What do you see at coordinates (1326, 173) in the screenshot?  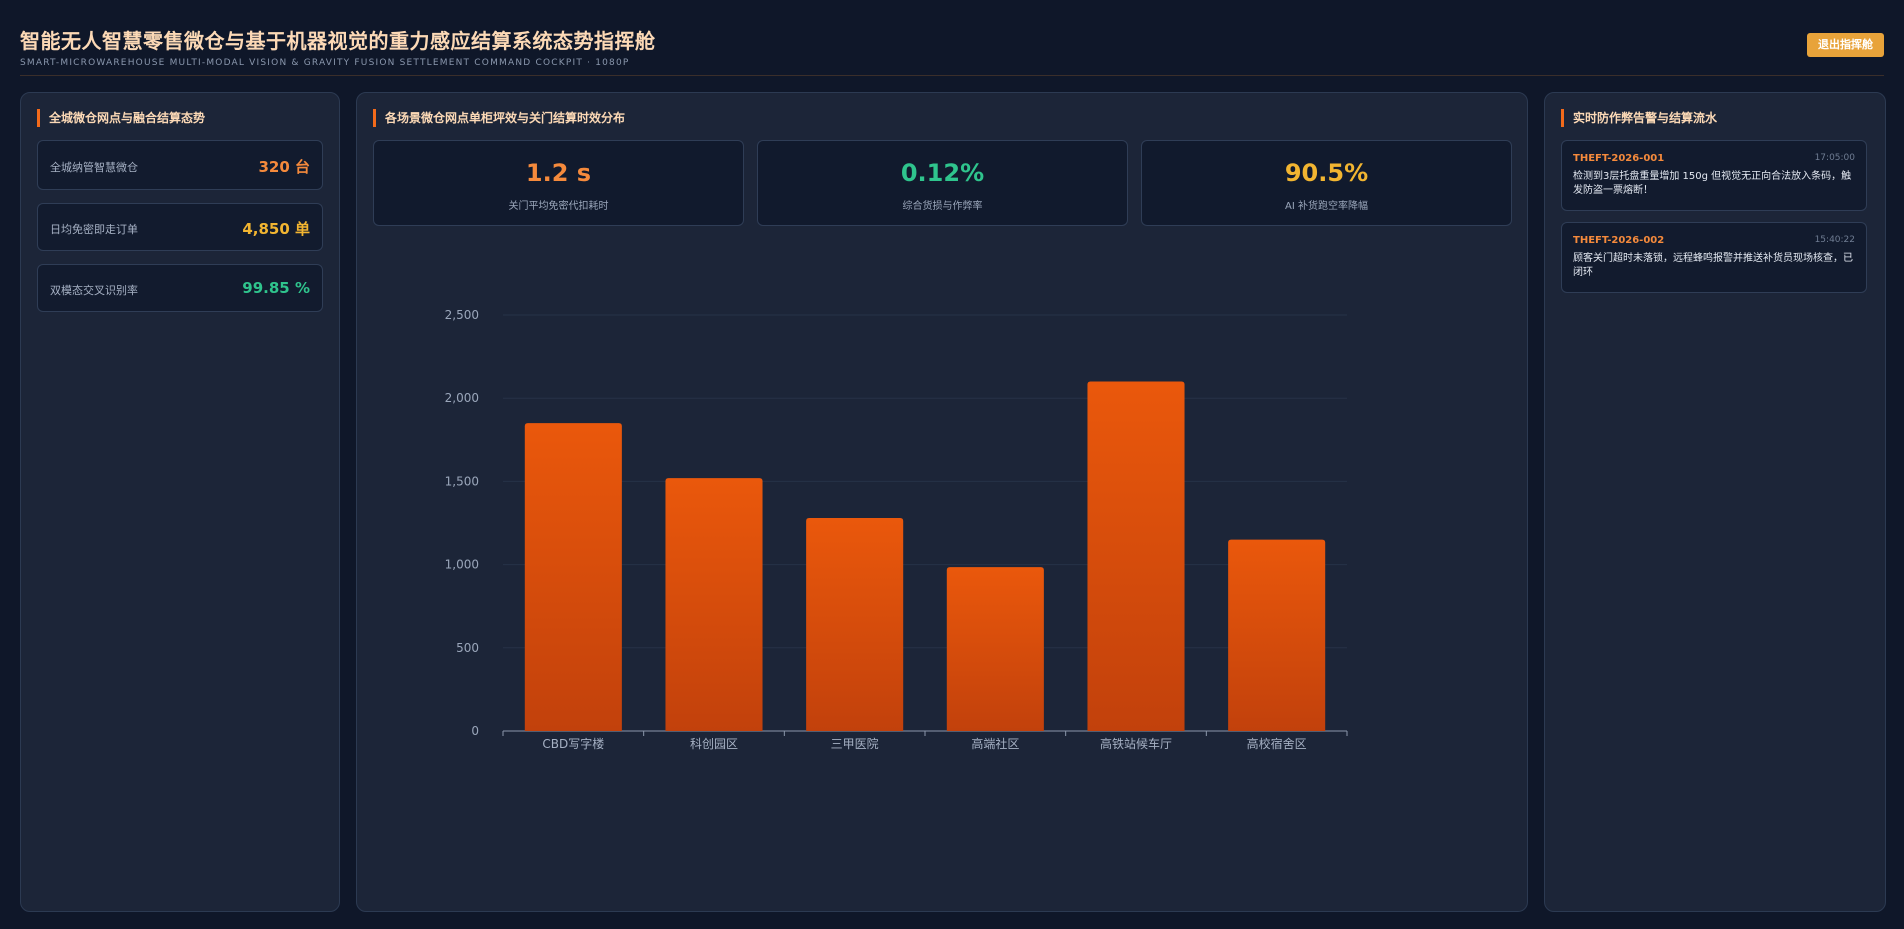 I see `kpi-value: 90.5%` at bounding box center [1326, 173].